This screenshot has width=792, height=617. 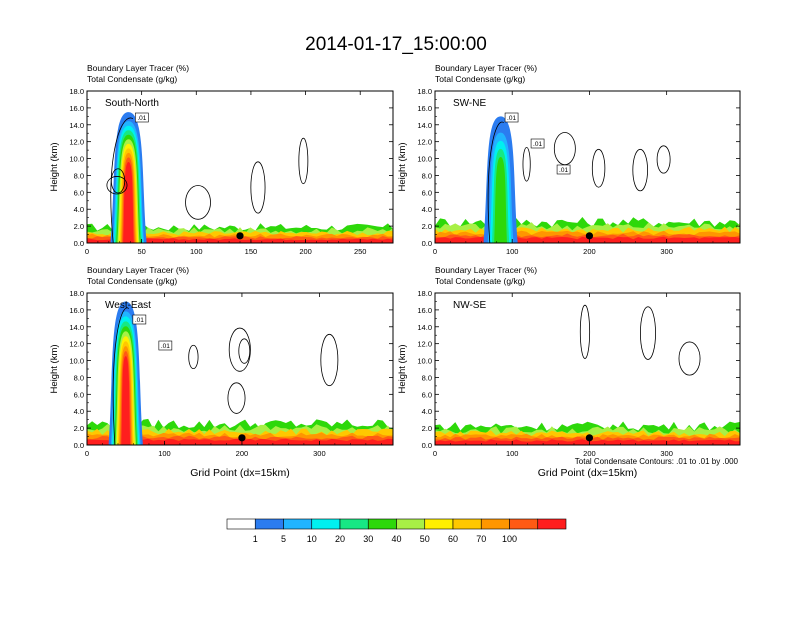 What do you see at coordinates (509, 539) in the screenshot?
I see `colorbar-label: 100` at bounding box center [509, 539].